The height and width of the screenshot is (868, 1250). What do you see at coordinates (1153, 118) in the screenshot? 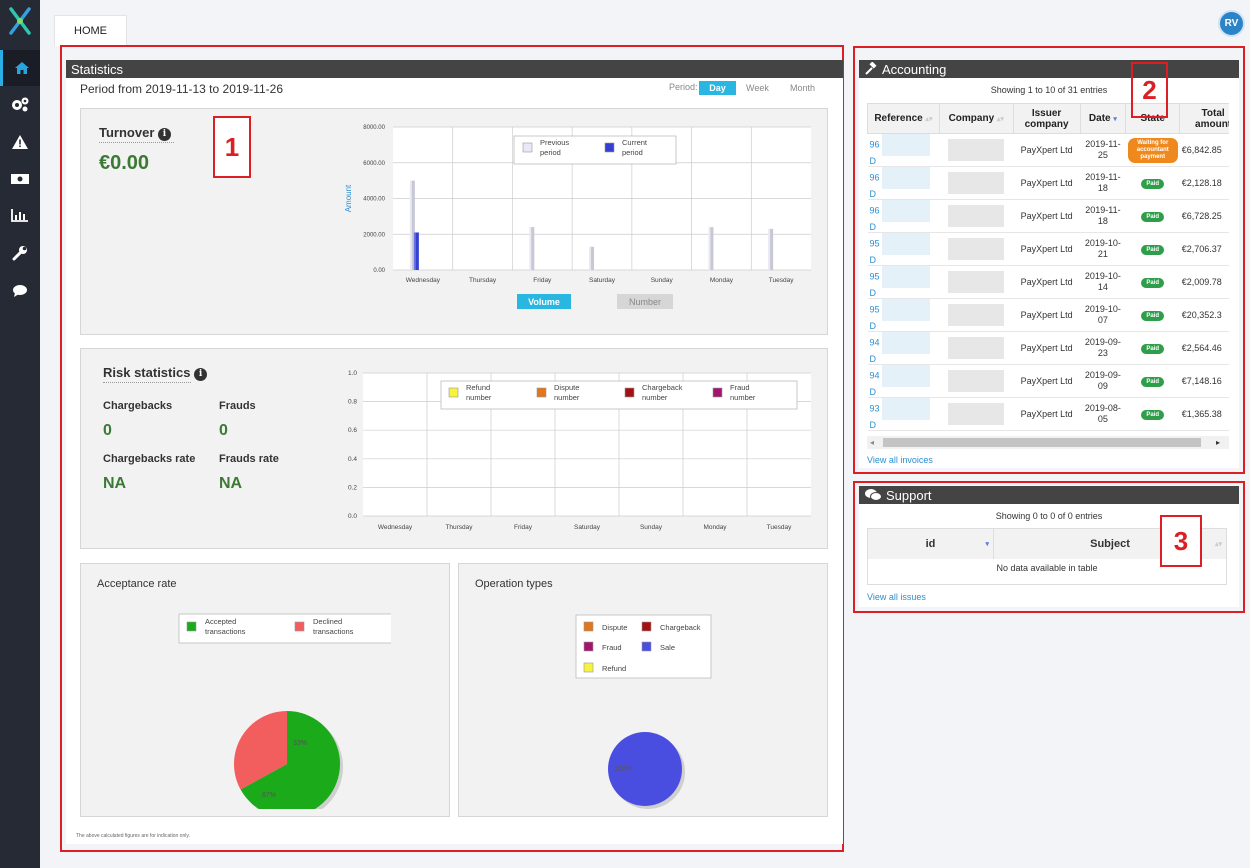
I see `col-state: State` at bounding box center [1153, 118].